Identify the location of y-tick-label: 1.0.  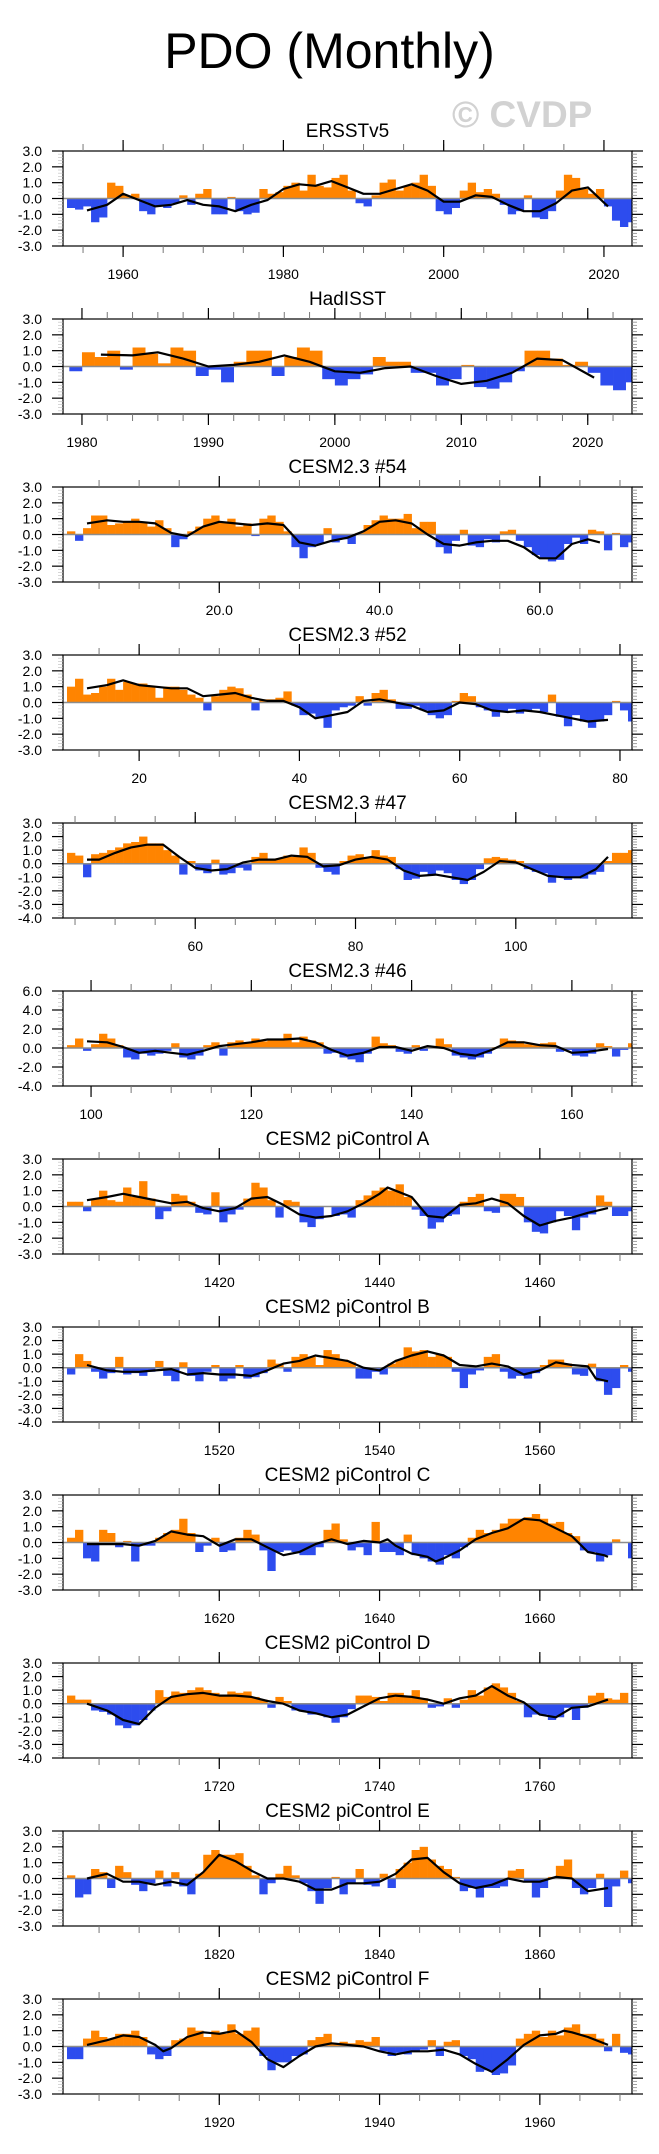
(33, 687).